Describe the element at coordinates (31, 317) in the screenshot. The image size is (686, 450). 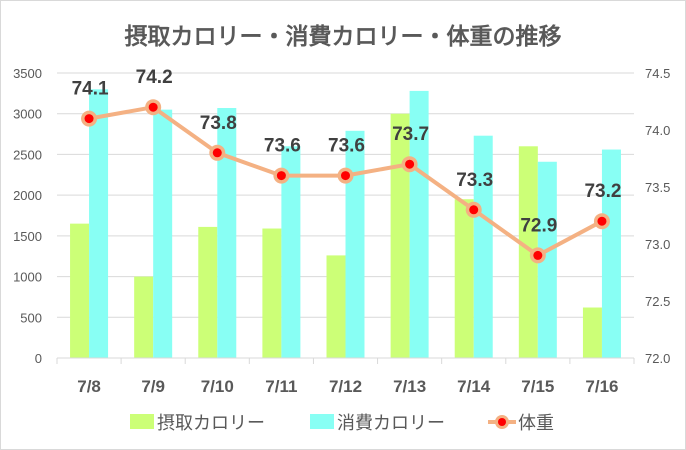
I see `left-axis-tick: 500` at that location.